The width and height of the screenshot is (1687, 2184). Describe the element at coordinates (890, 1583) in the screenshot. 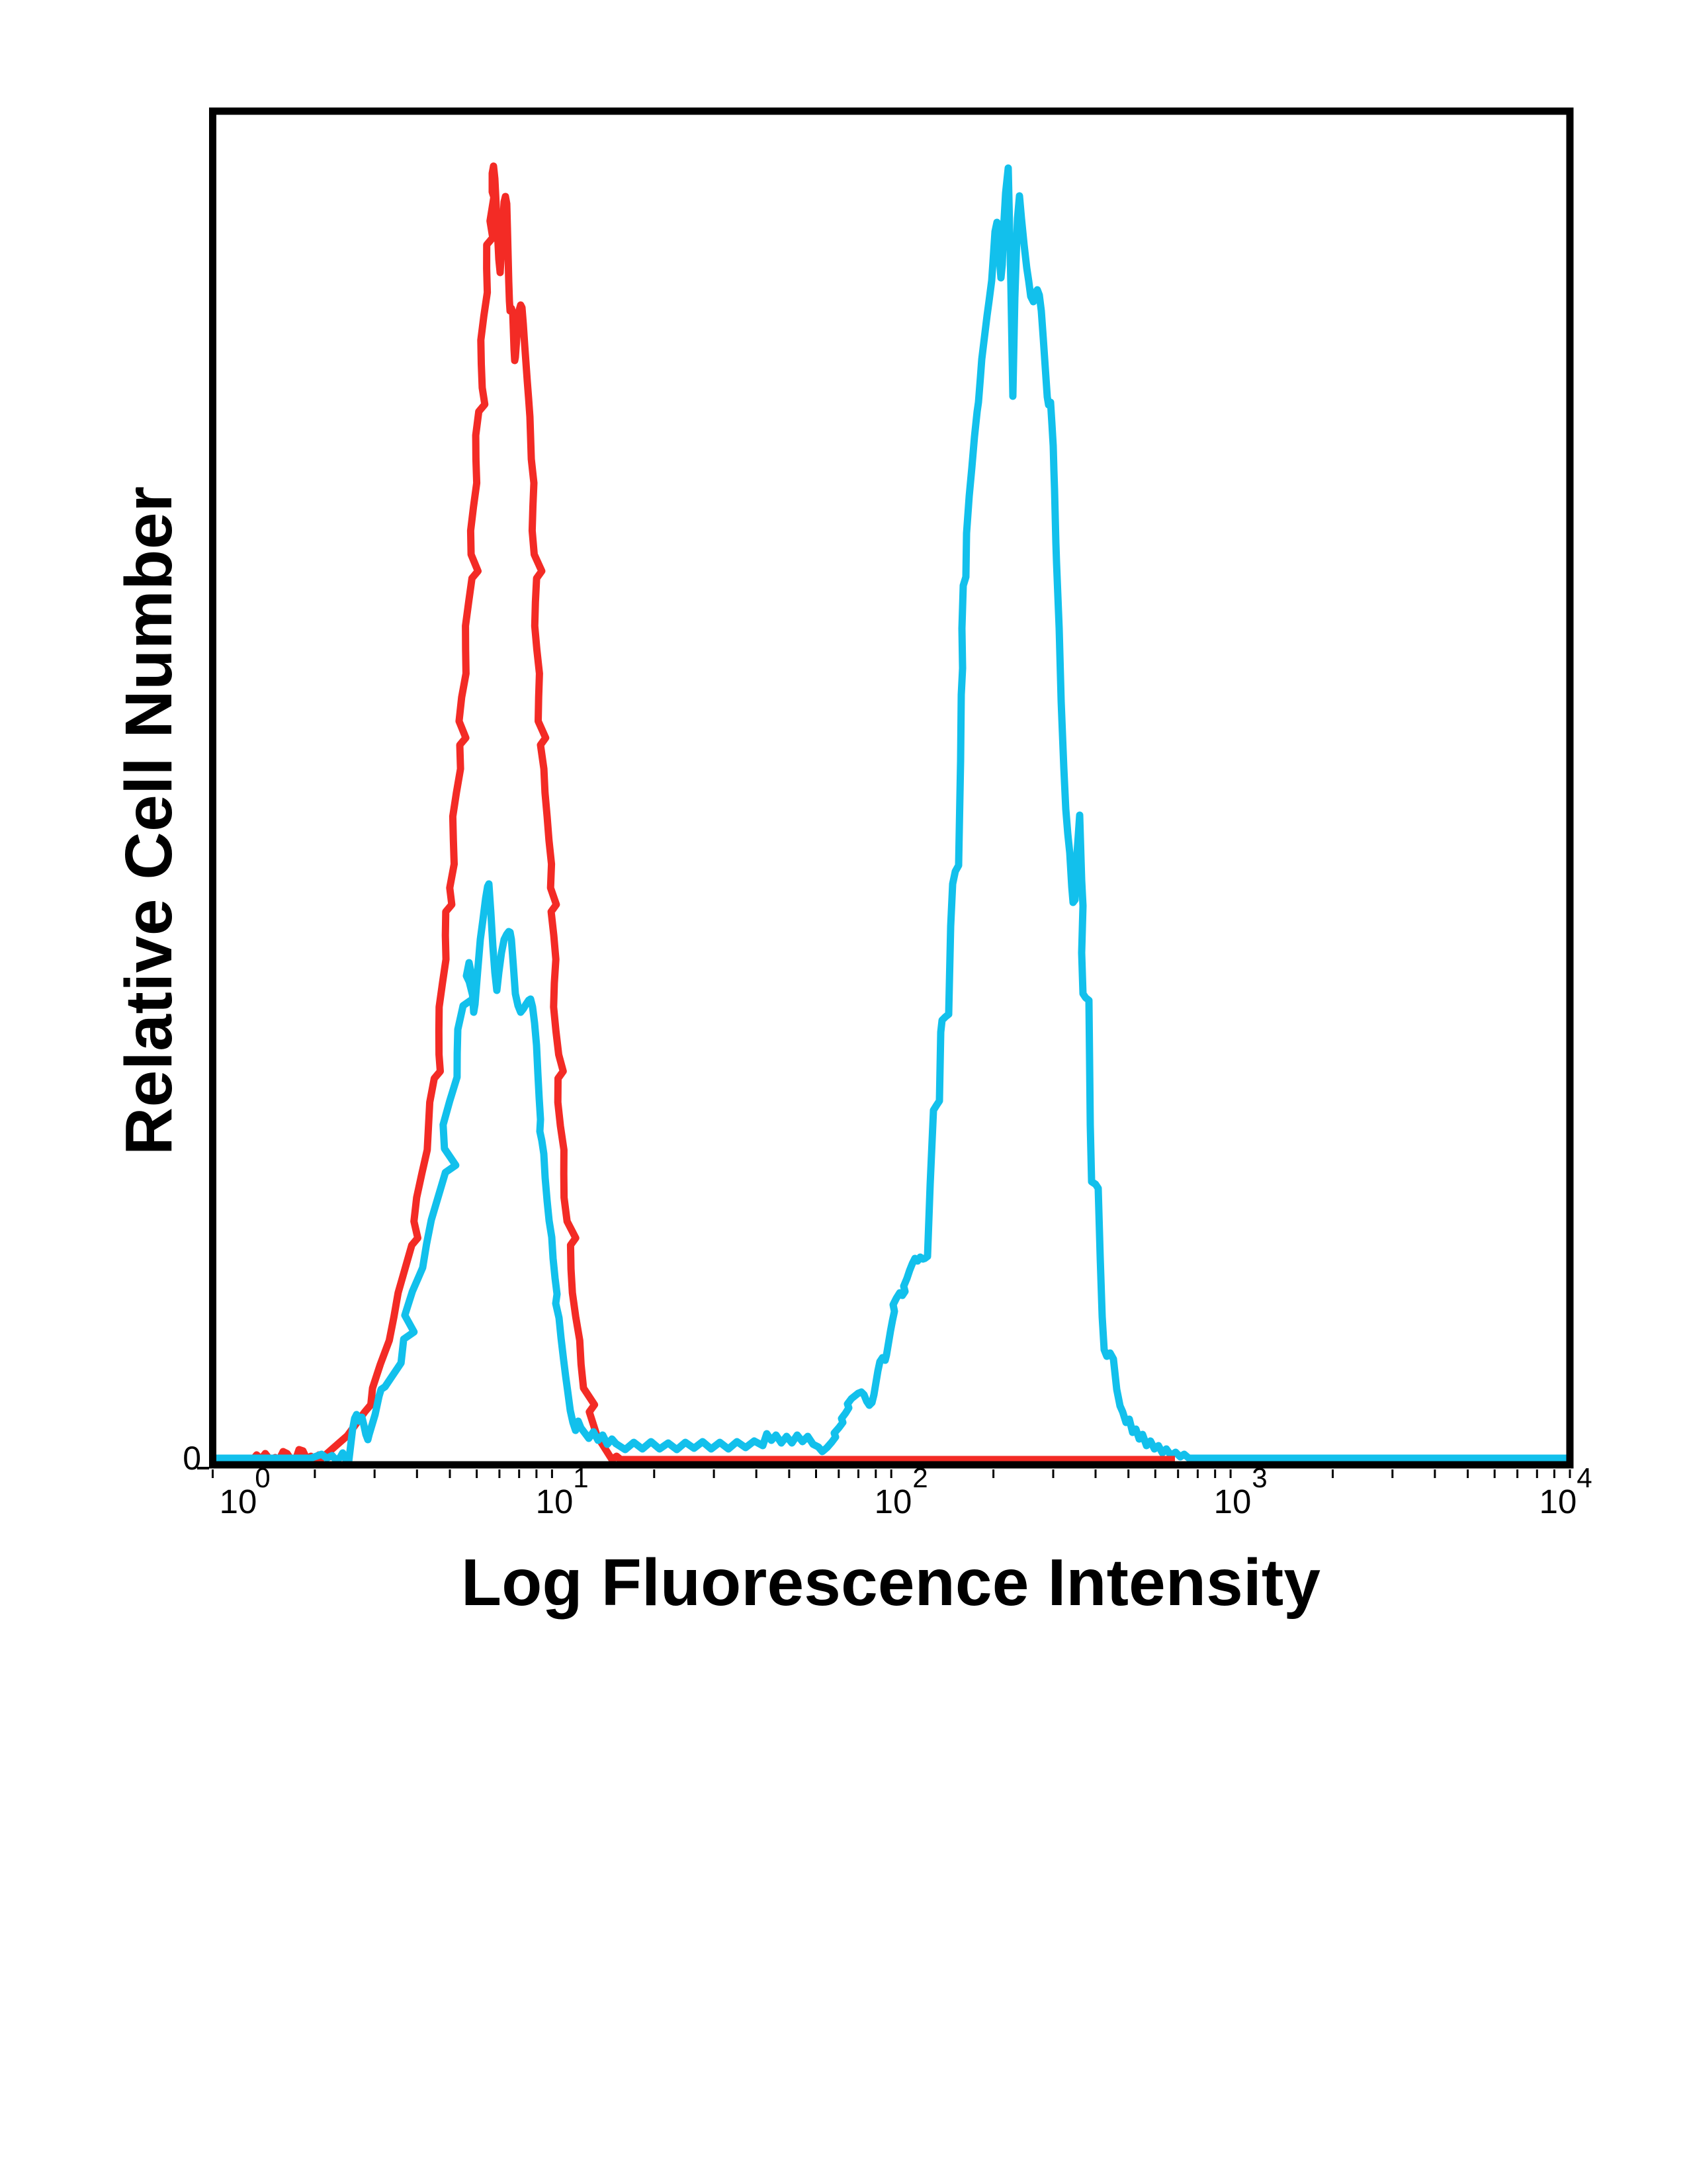

I see `svg-text: Log Fluorescence Intensity` at that location.